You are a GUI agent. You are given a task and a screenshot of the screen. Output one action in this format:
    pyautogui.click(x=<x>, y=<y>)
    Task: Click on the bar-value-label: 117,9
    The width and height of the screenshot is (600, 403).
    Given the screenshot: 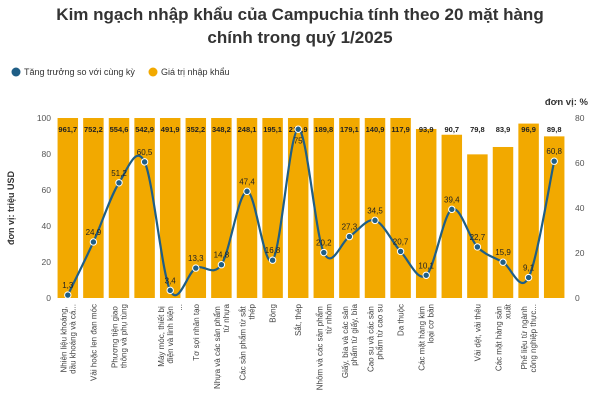 What is the action you would take?
    pyautogui.click(x=400, y=129)
    